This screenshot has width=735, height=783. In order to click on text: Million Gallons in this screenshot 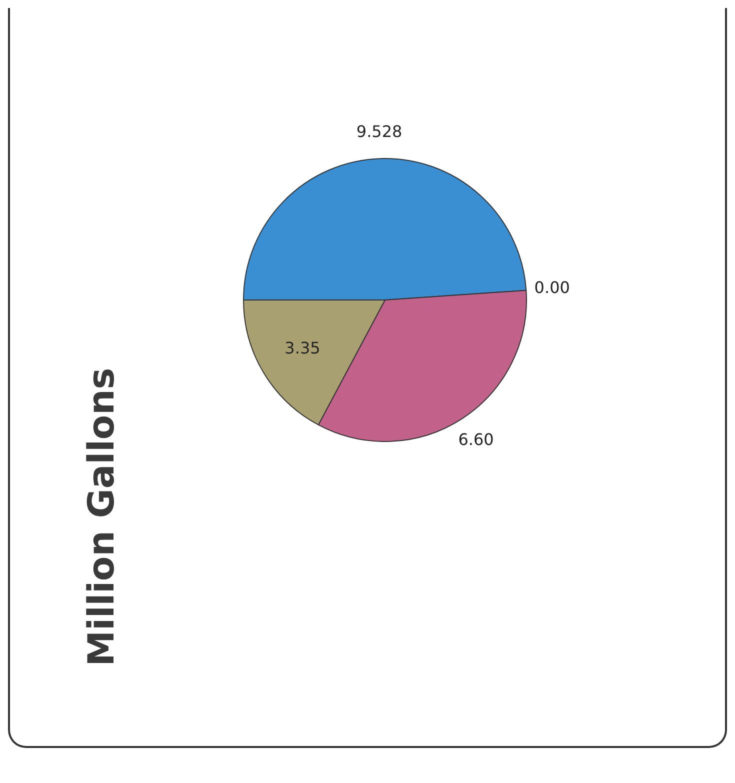, I will do `click(102, 517)`.